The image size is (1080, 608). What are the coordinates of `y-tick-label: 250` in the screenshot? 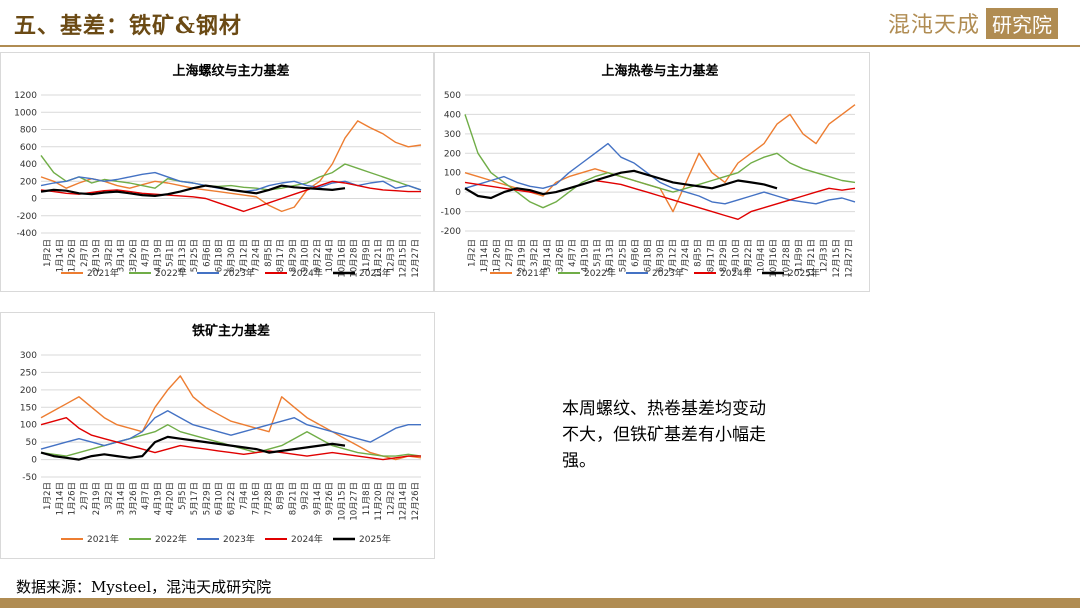 It's located at (28, 373).